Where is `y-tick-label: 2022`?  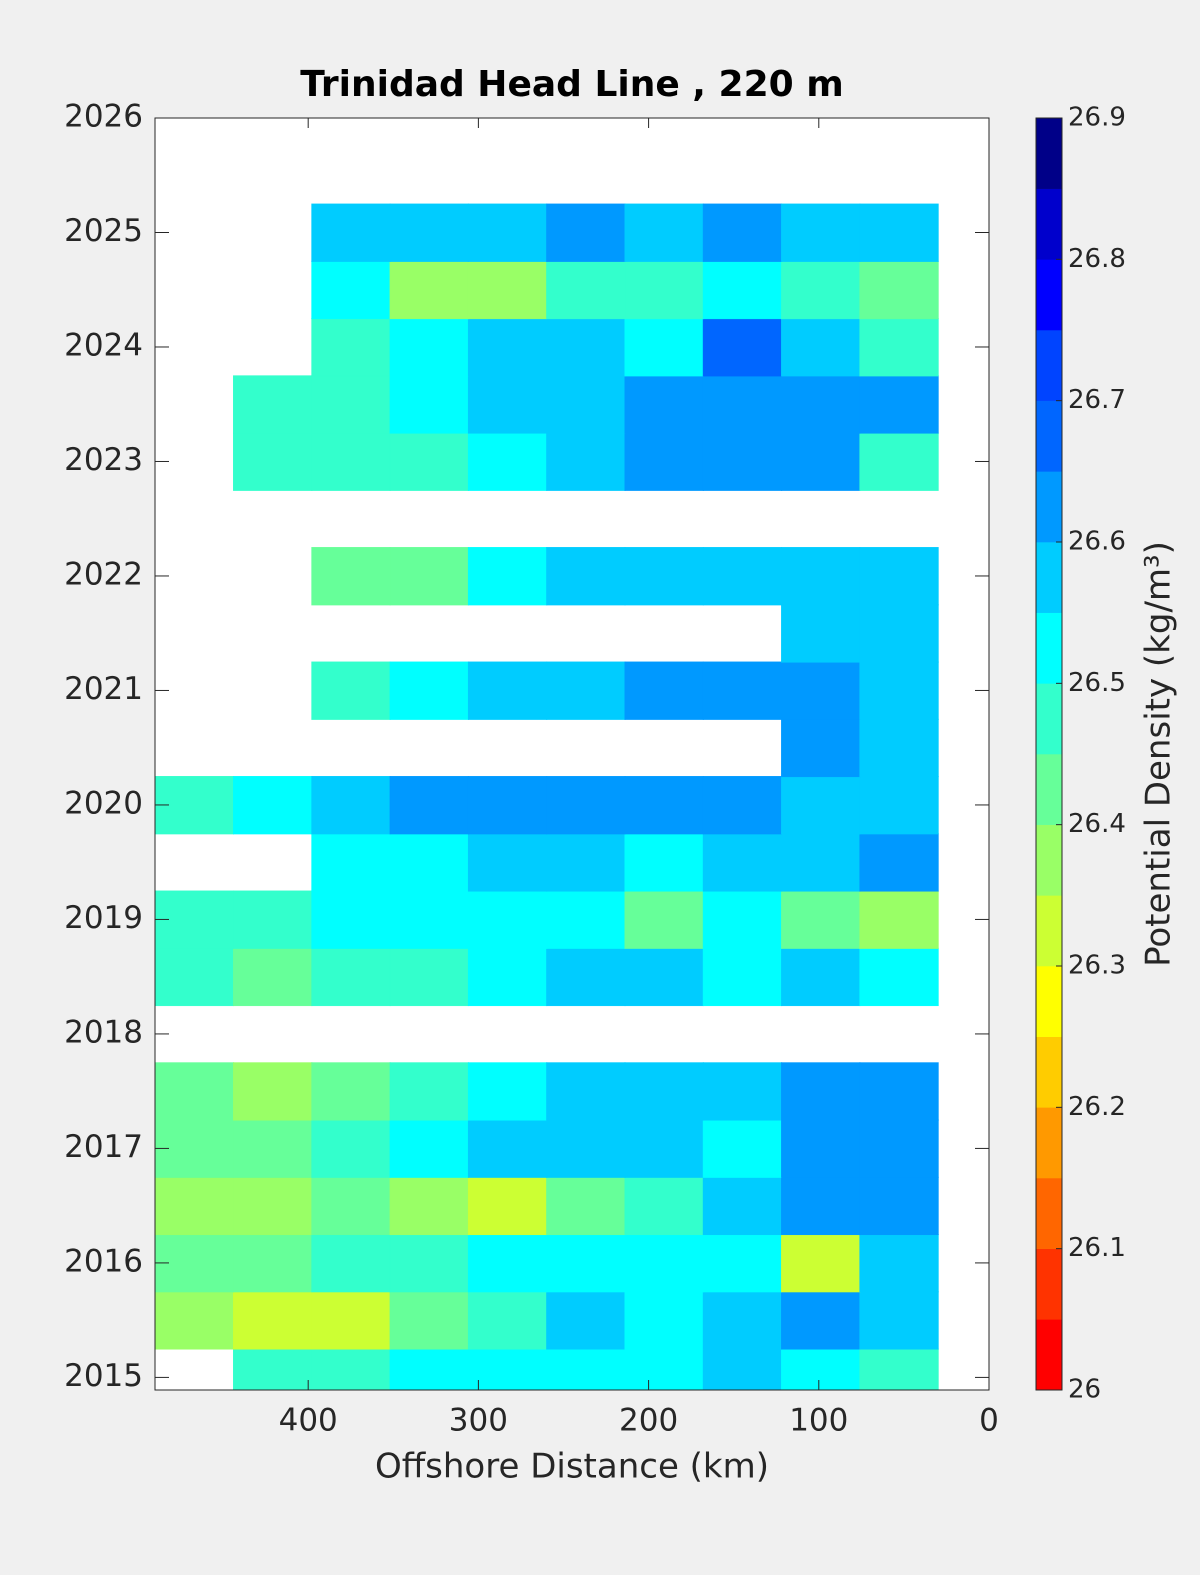
y-tick-label: 2022 is located at coordinates (103, 574).